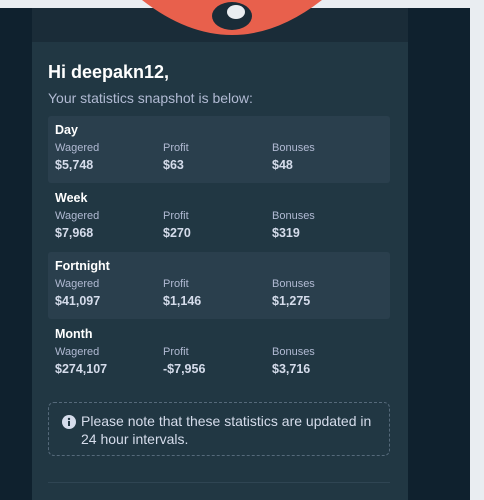  Describe the element at coordinates (282, 165) in the screenshot. I see `stat-value: $48` at that location.